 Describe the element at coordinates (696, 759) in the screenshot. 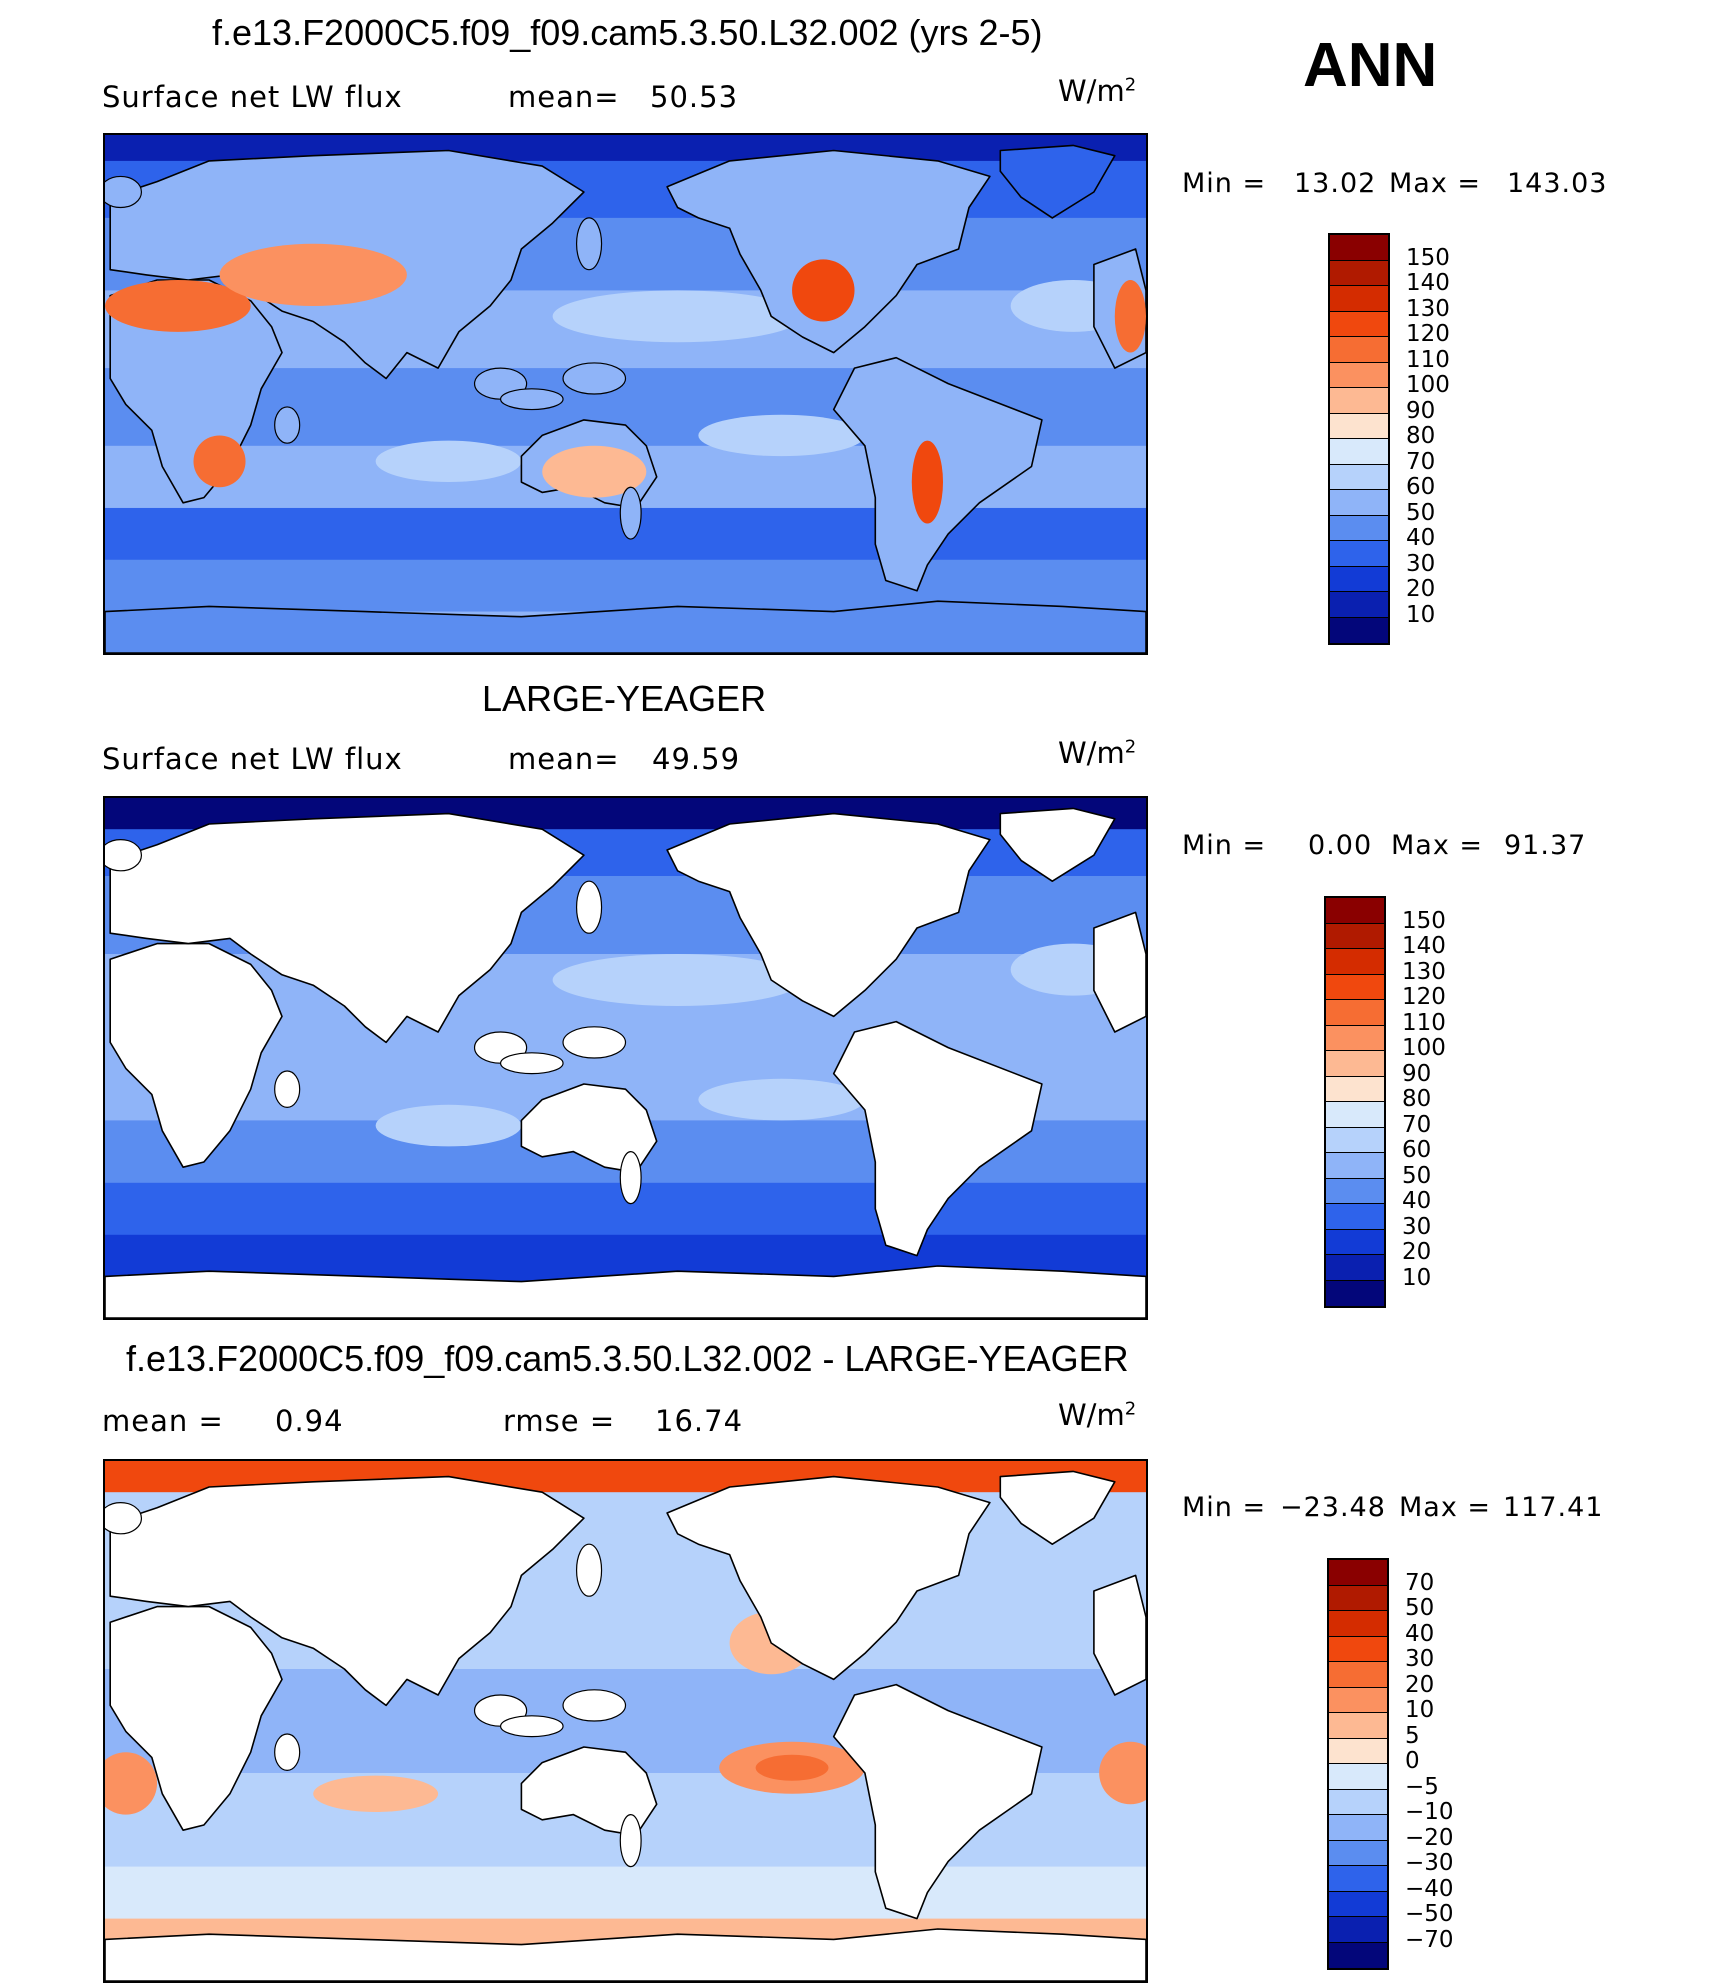

I see `mean-value: 49.59` at that location.